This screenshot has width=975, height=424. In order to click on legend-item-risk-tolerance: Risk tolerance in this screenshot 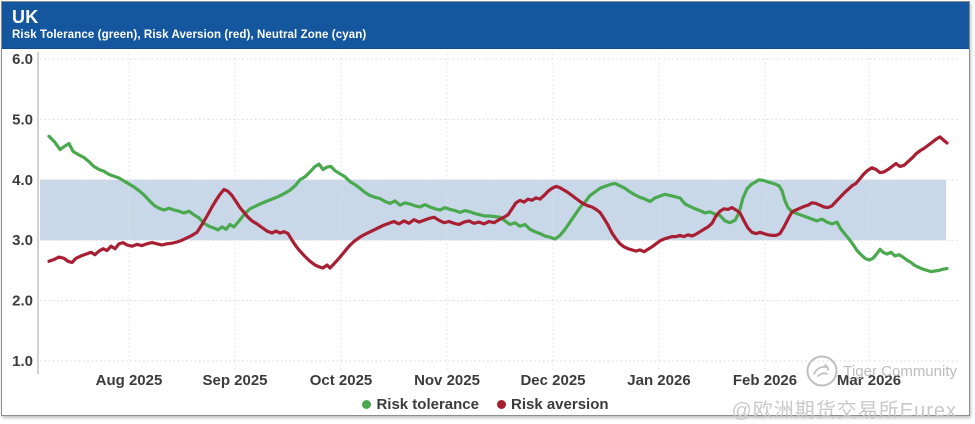, I will do `click(420, 404)`.